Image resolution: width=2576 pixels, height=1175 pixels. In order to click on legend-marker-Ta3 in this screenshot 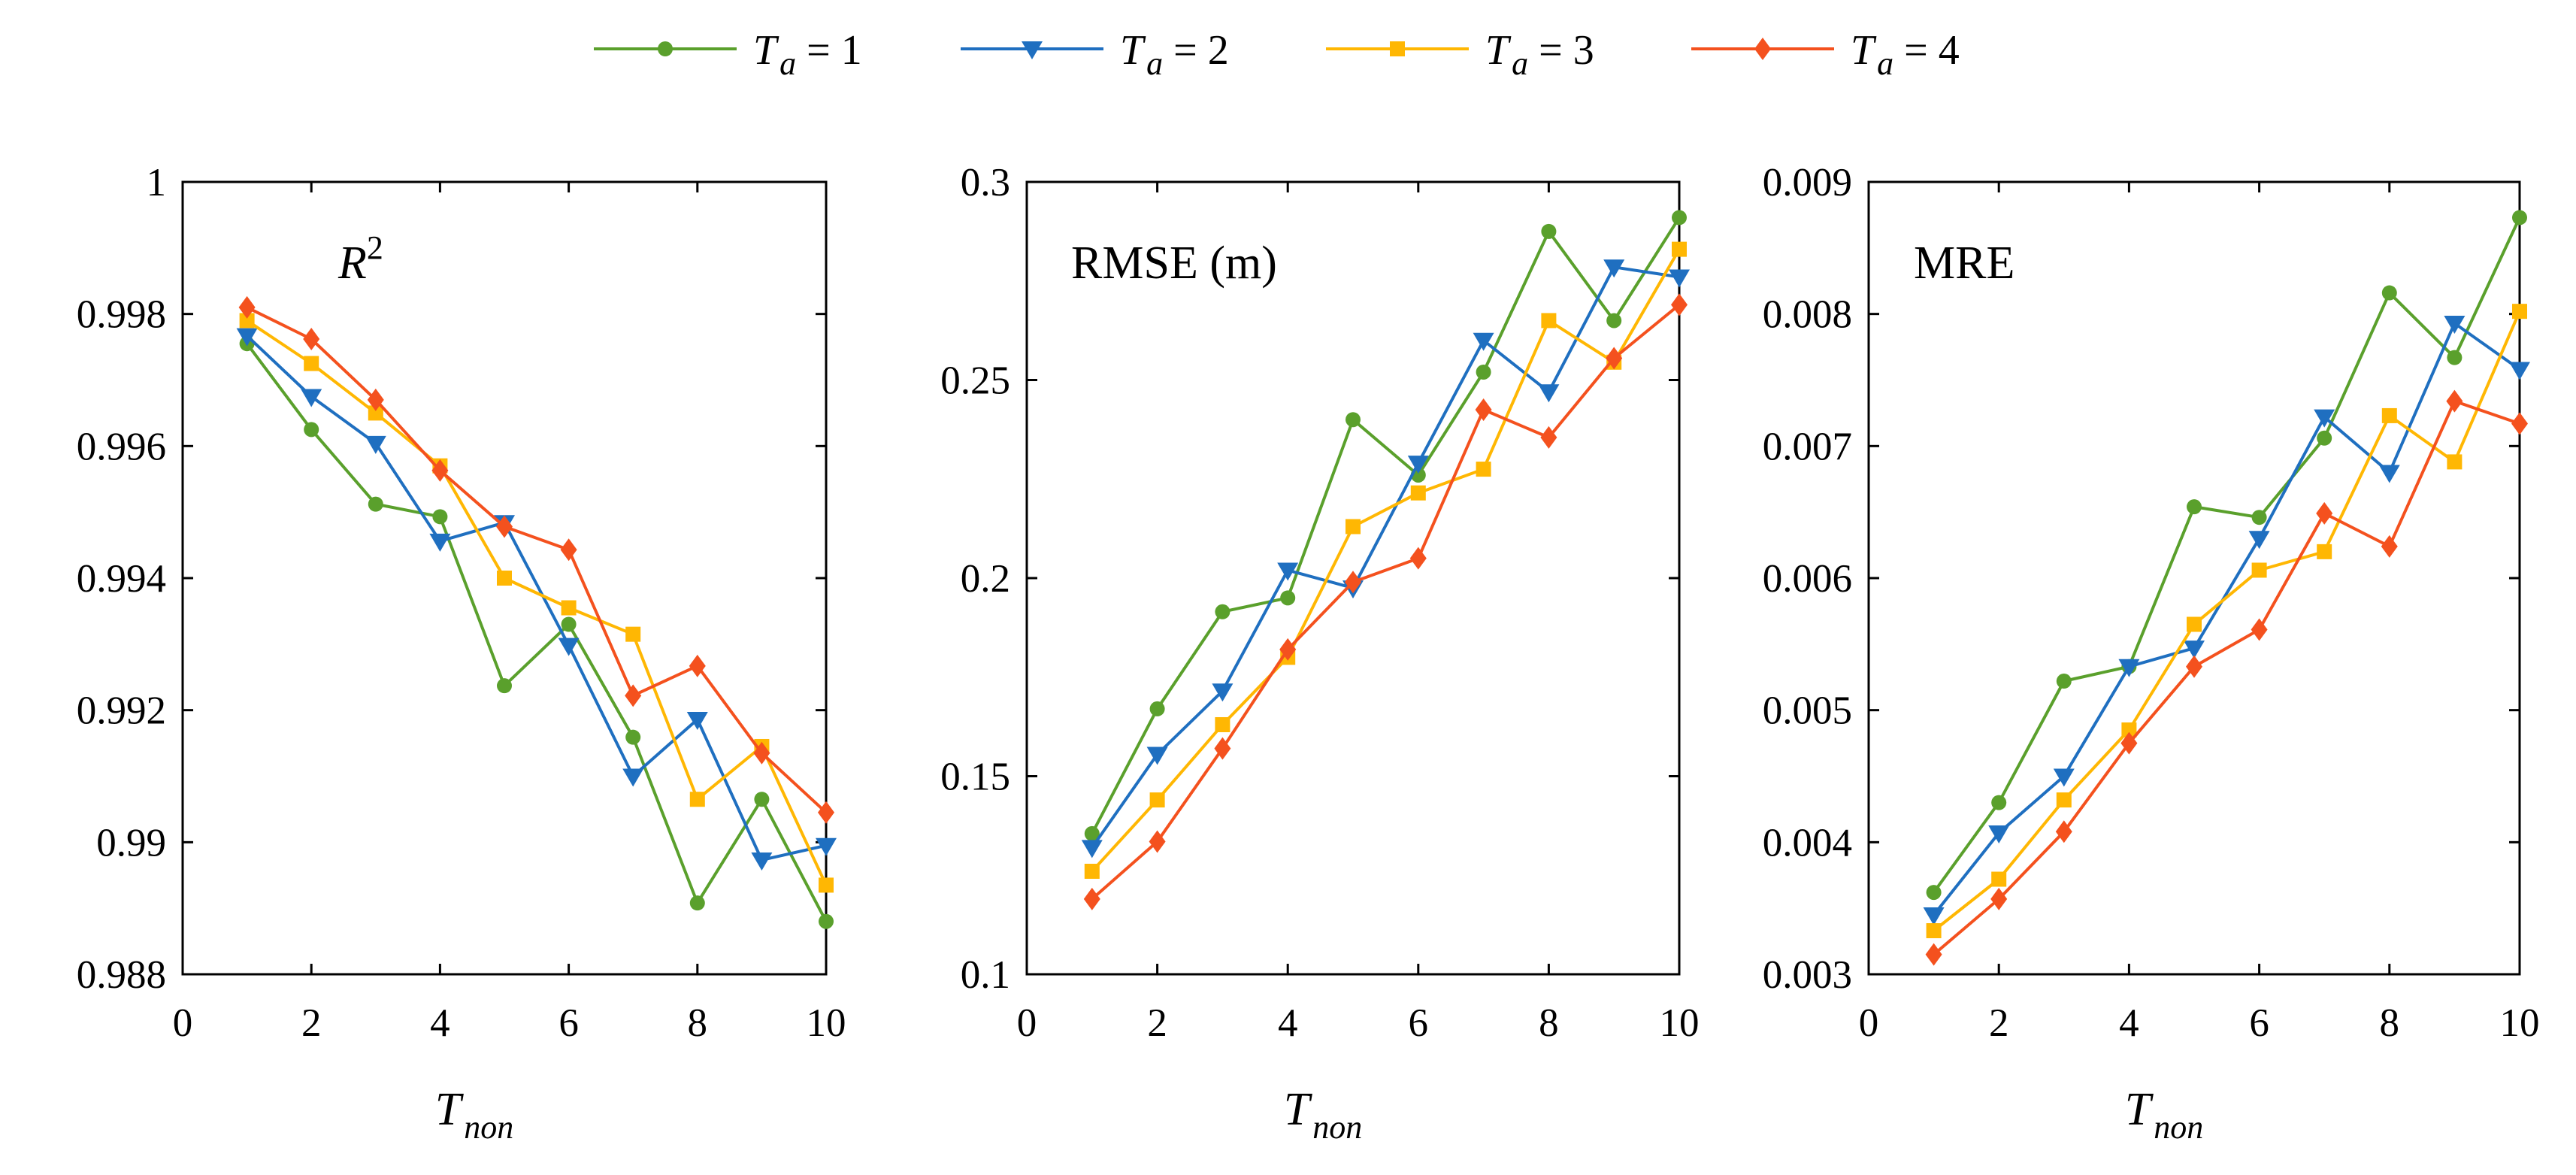, I will do `click(1397, 48)`.